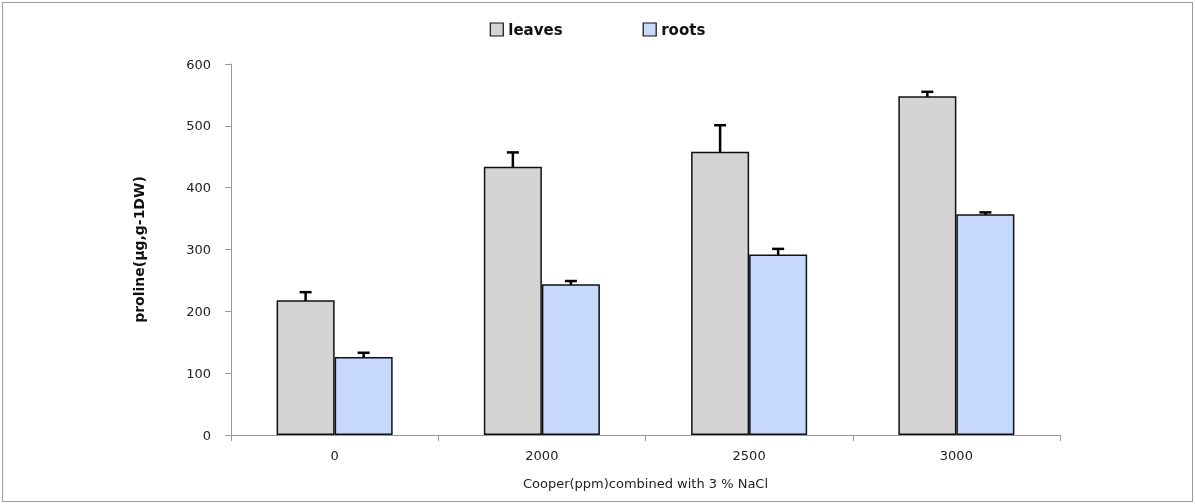 The image size is (1195, 504). Describe the element at coordinates (535, 29) in the screenshot. I see `legend-label: leaves` at that location.